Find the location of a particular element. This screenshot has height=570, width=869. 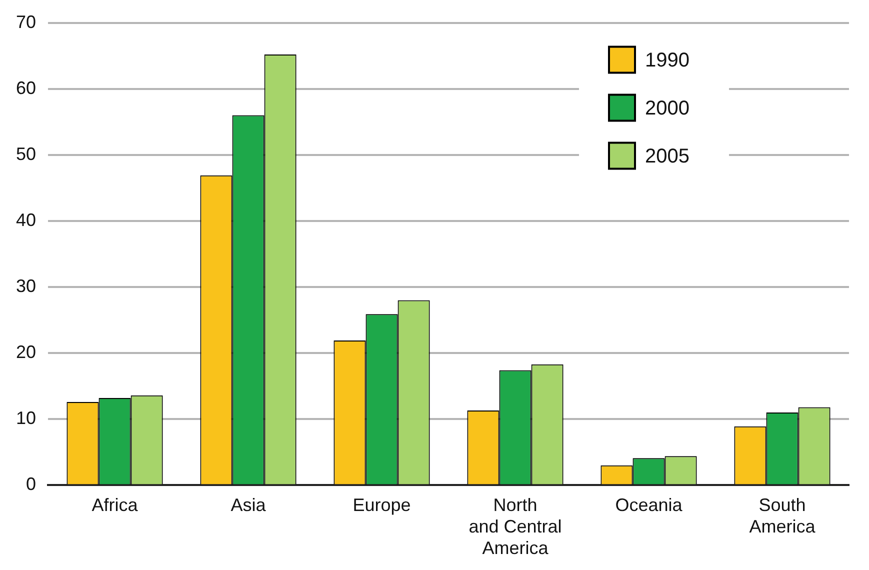

y-tick-label: 70 is located at coordinates (26, 22).